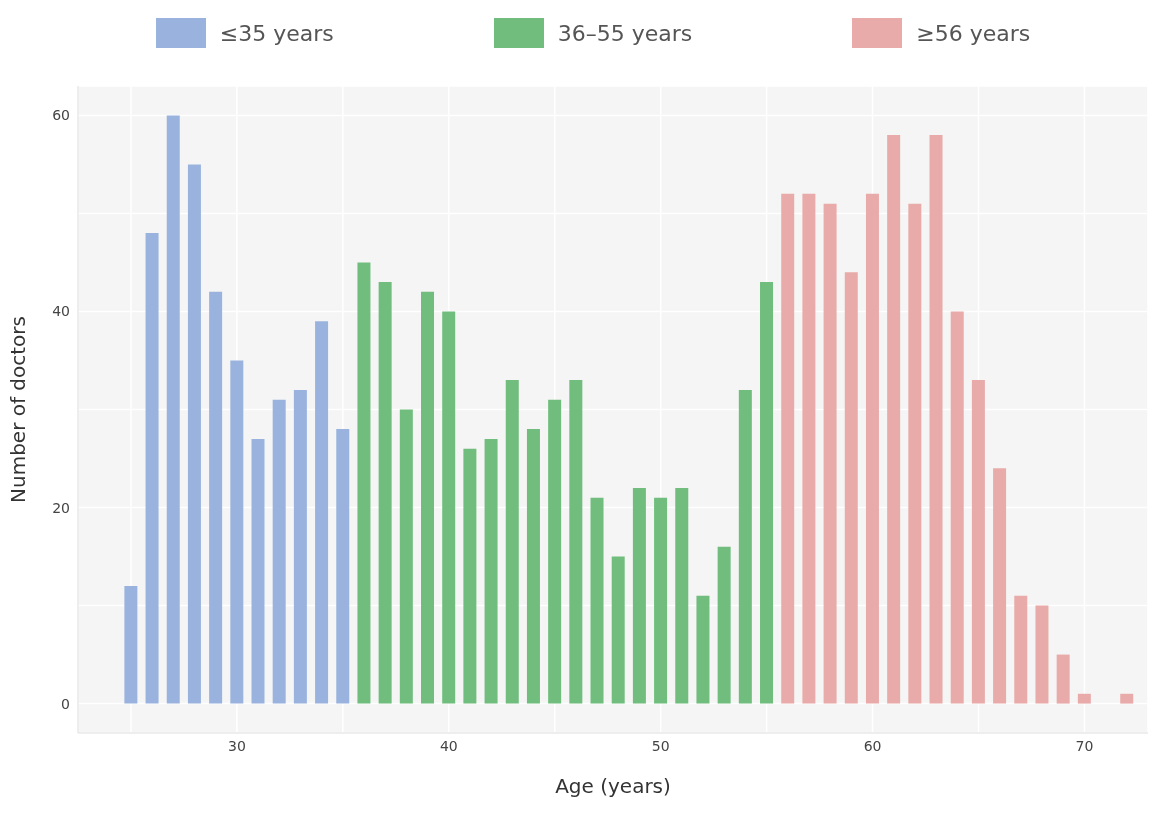 The height and width of the screenshot is (834, 1170). What do you see at coordinates (448, 745) in the screenshot?
I see `x-tick-label: 40` at bounding box center [448, 745].